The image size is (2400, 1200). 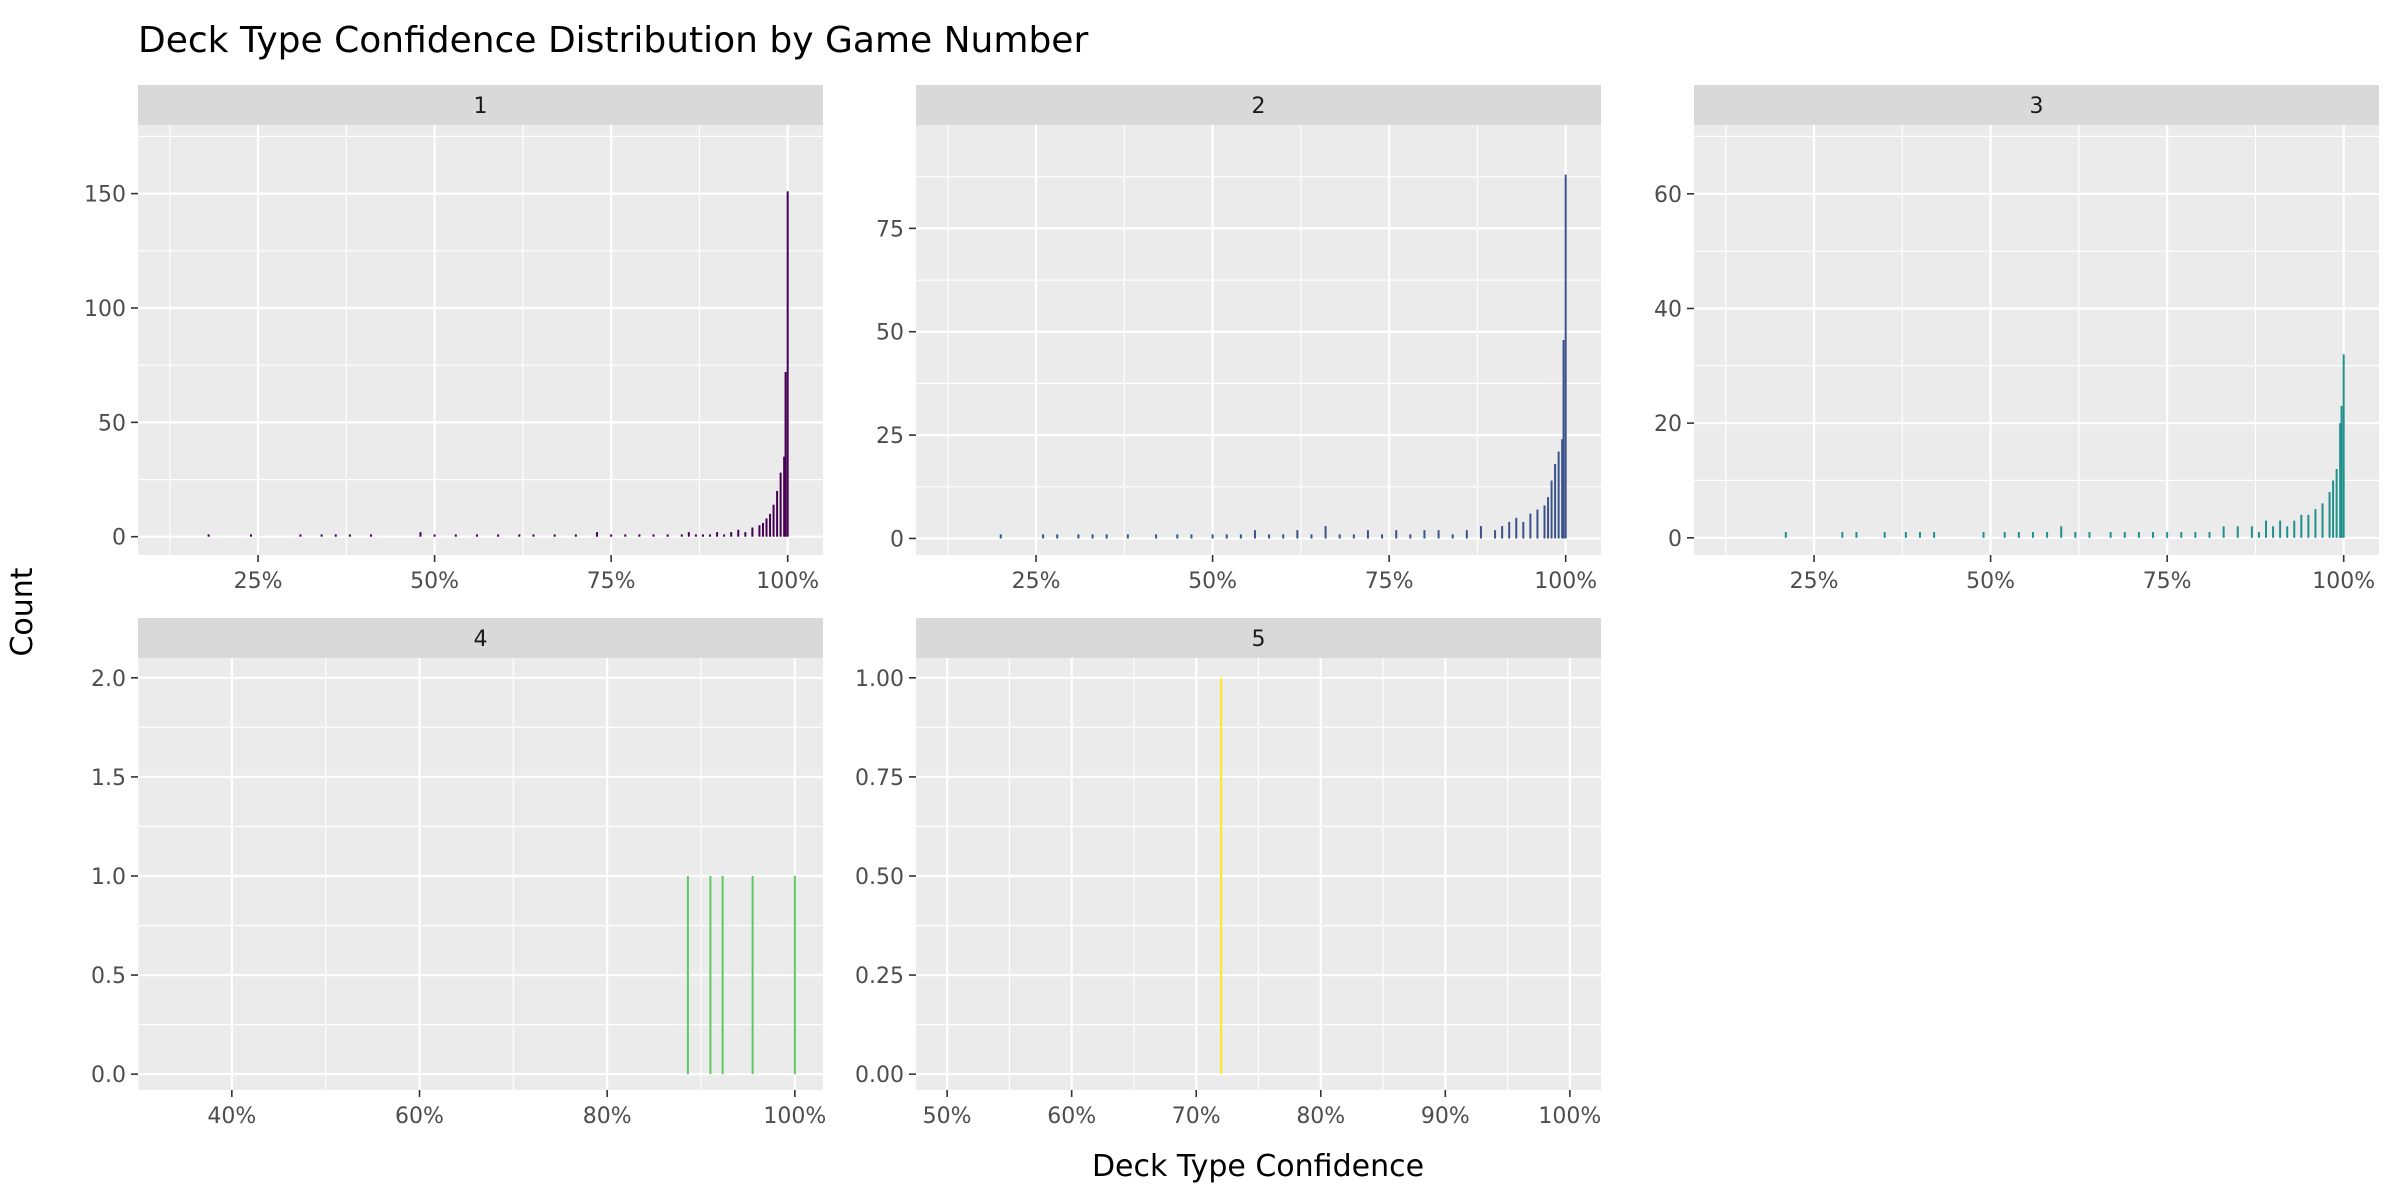 I want to click on facet-strip, so click(x=480, y=105).